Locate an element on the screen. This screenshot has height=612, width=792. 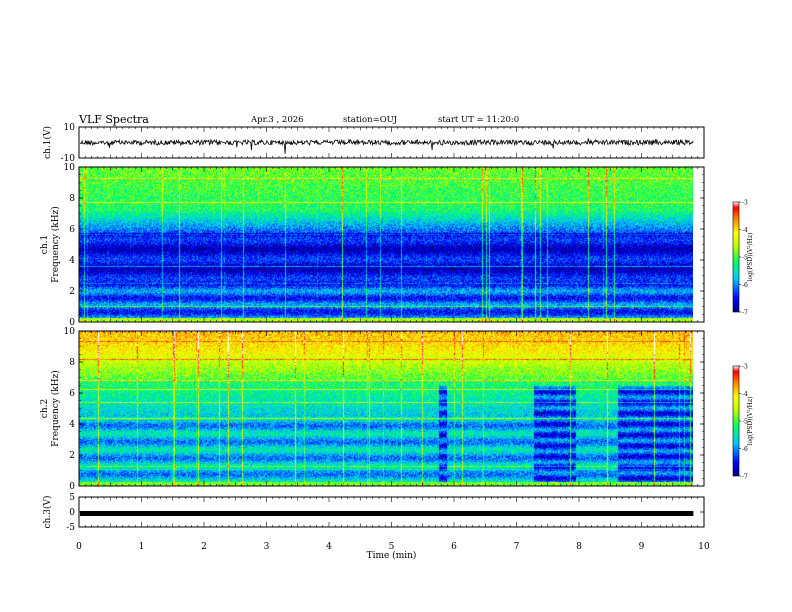
waveform-axis-label: ch.3(V) is located at coordinates (47, 512).